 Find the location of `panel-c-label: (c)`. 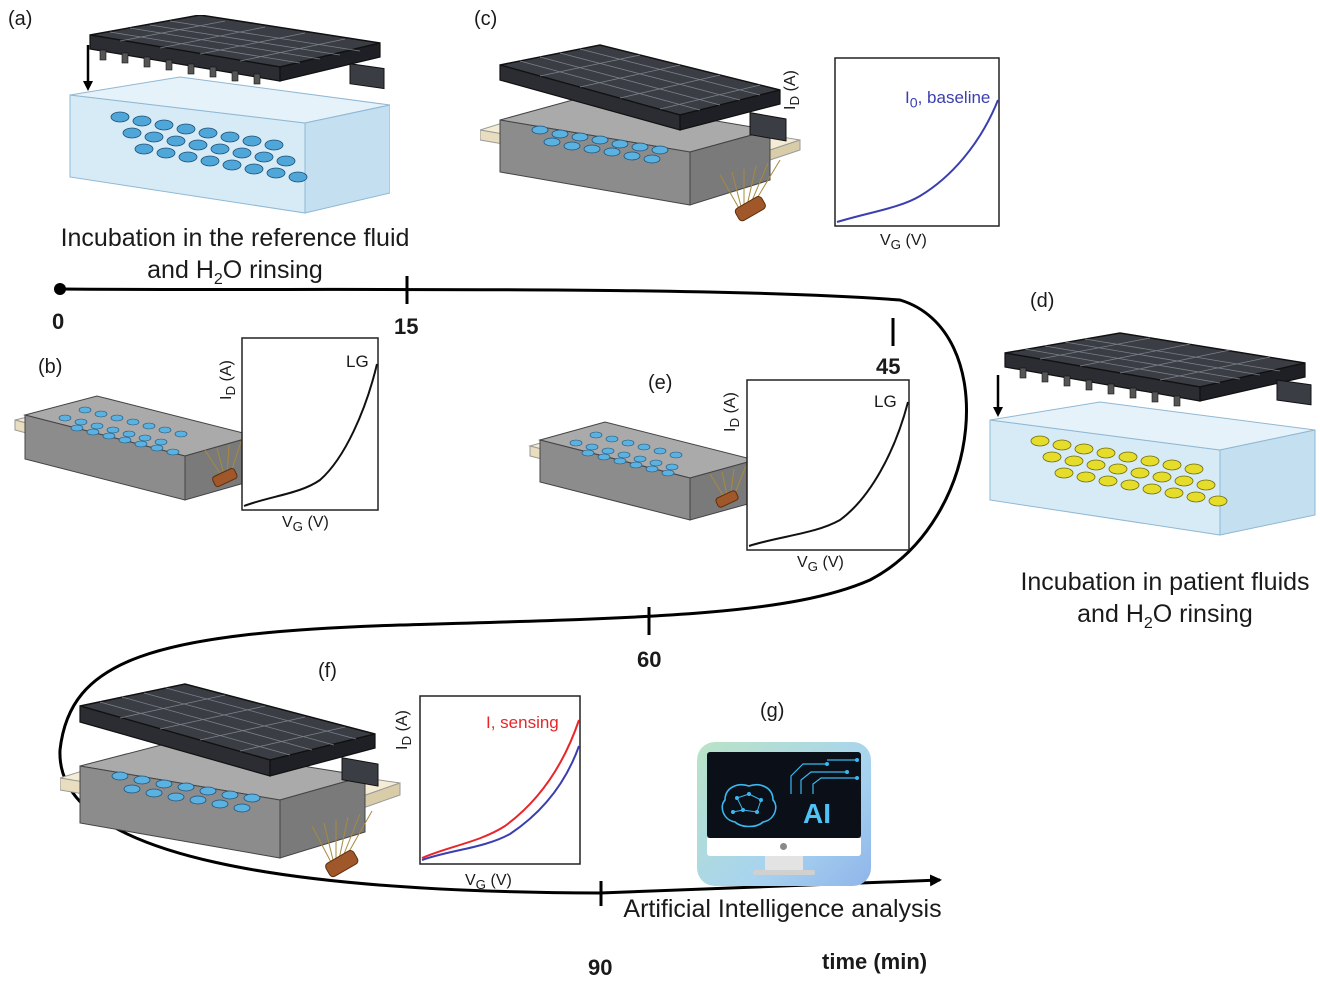

panel-c-label: (c) is located at coordinates (486, 19).